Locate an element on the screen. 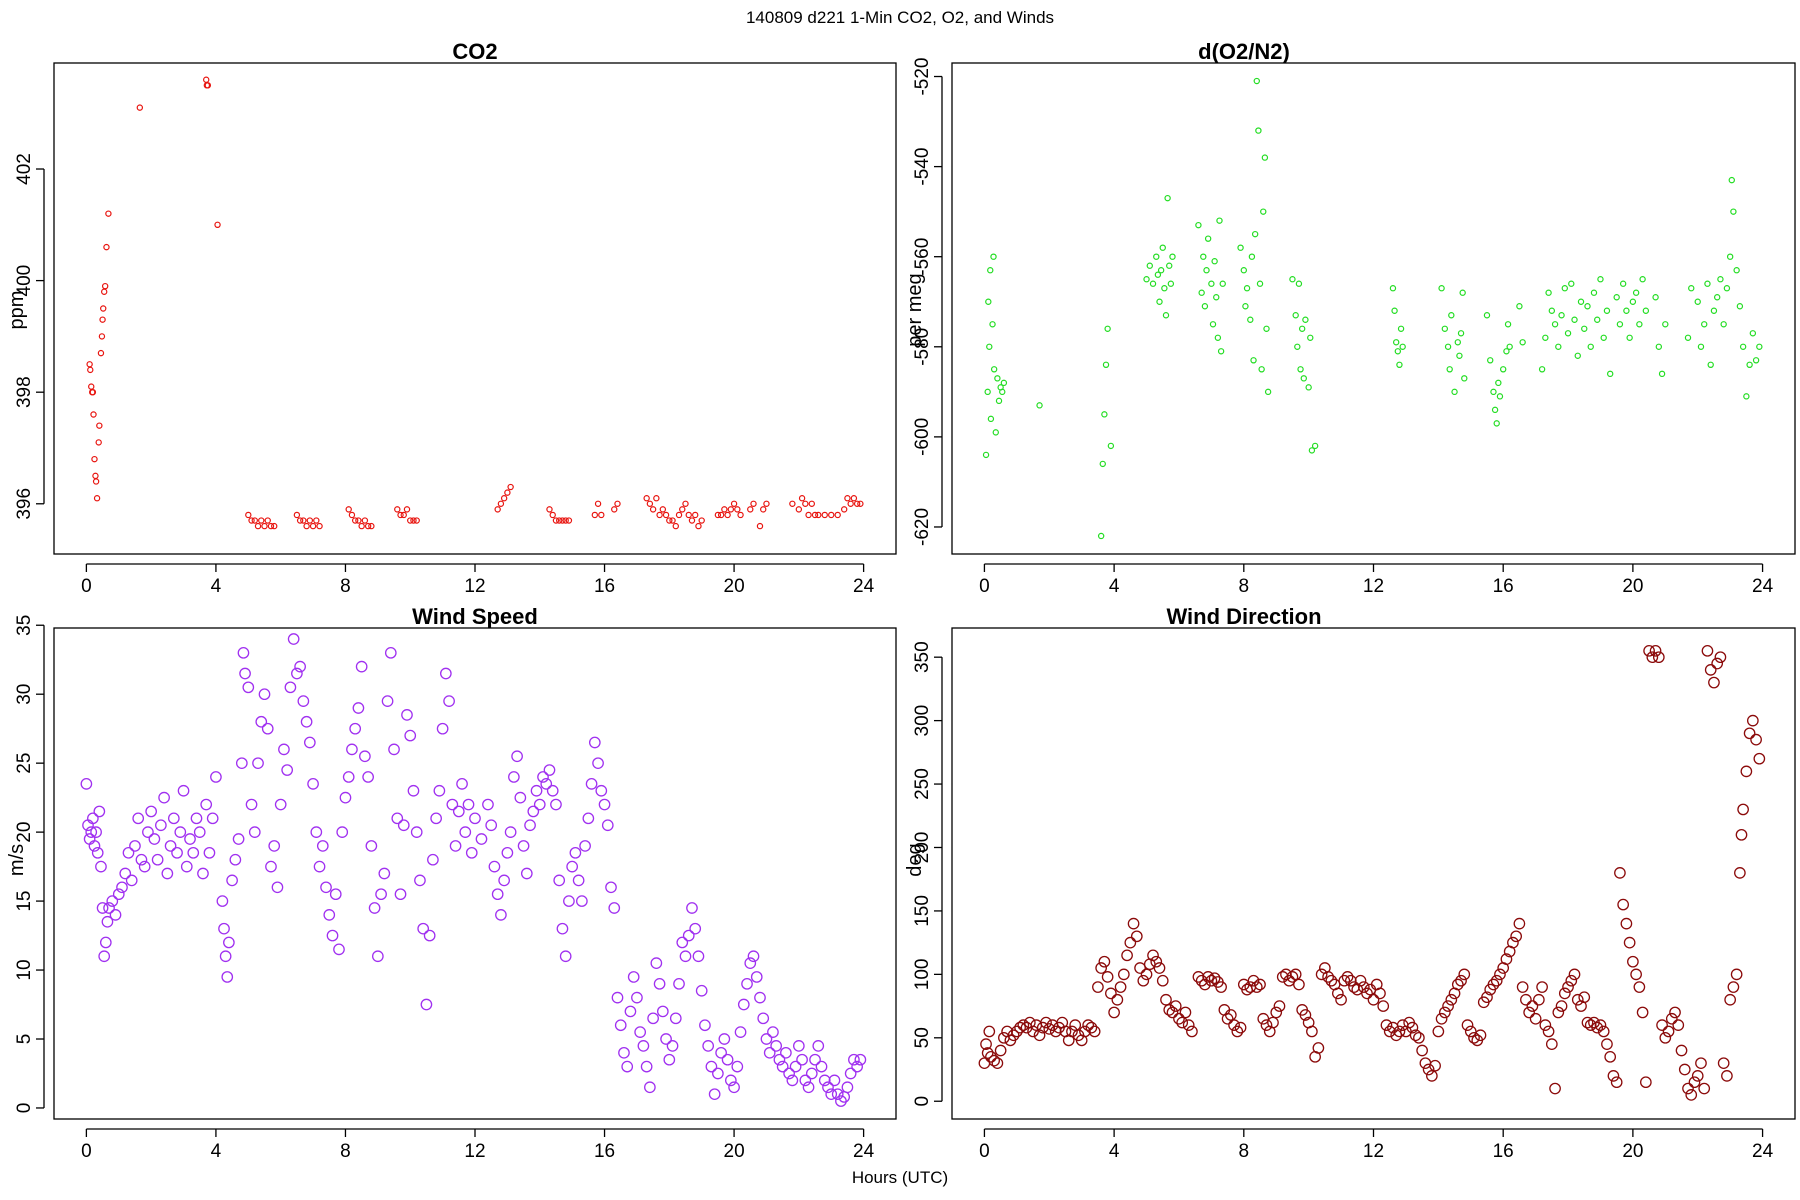 The image size is (1800, 1200). o2-n2-x-tick-label: 24 is located at coordinates (1763, 586).